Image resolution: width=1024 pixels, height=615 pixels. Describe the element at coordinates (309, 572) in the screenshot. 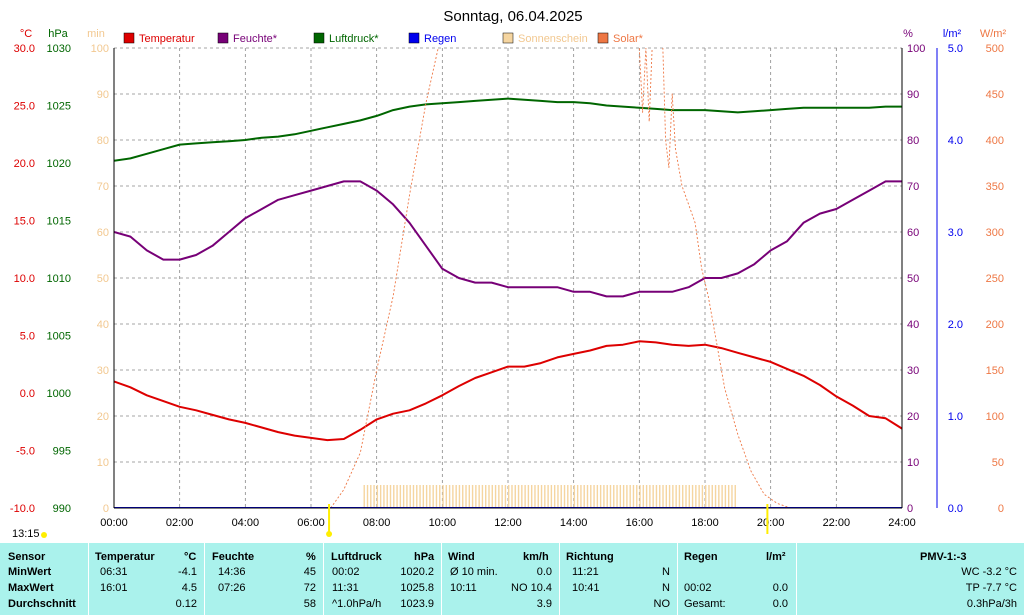

I see `stats-cell-hum-value: 45` at that location.